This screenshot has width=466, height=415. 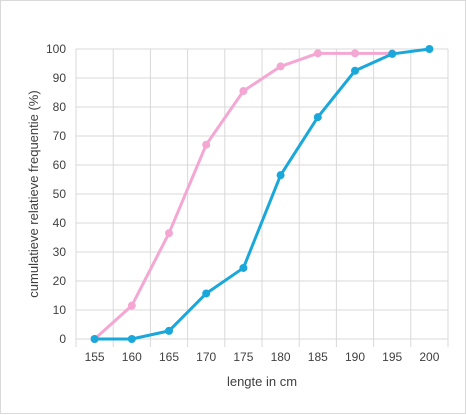 I want to click on y-tick-label: 10, so click(x=60, y=310).